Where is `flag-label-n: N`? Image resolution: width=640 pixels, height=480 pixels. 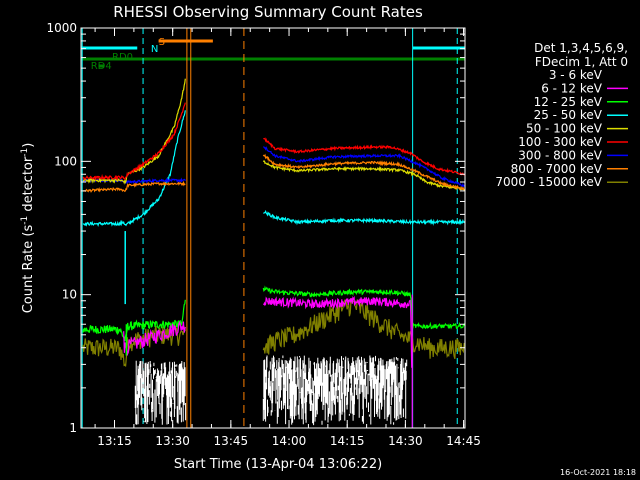
flag-label-n: N is located at coordinates (154, 49).